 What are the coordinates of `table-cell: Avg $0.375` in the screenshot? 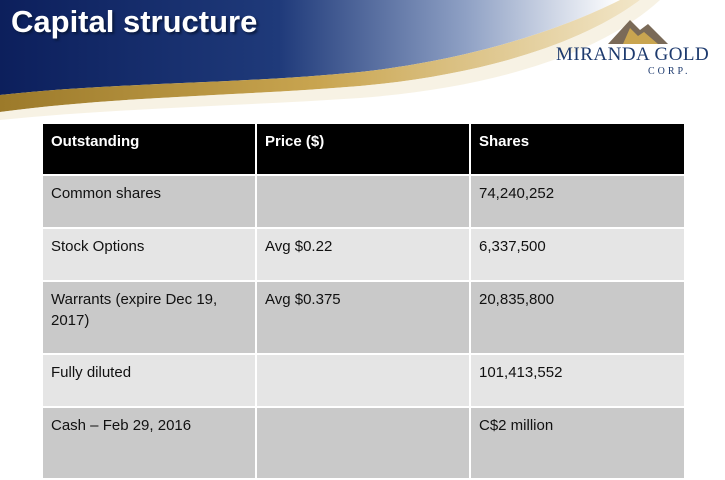 It's located at (363, 317).